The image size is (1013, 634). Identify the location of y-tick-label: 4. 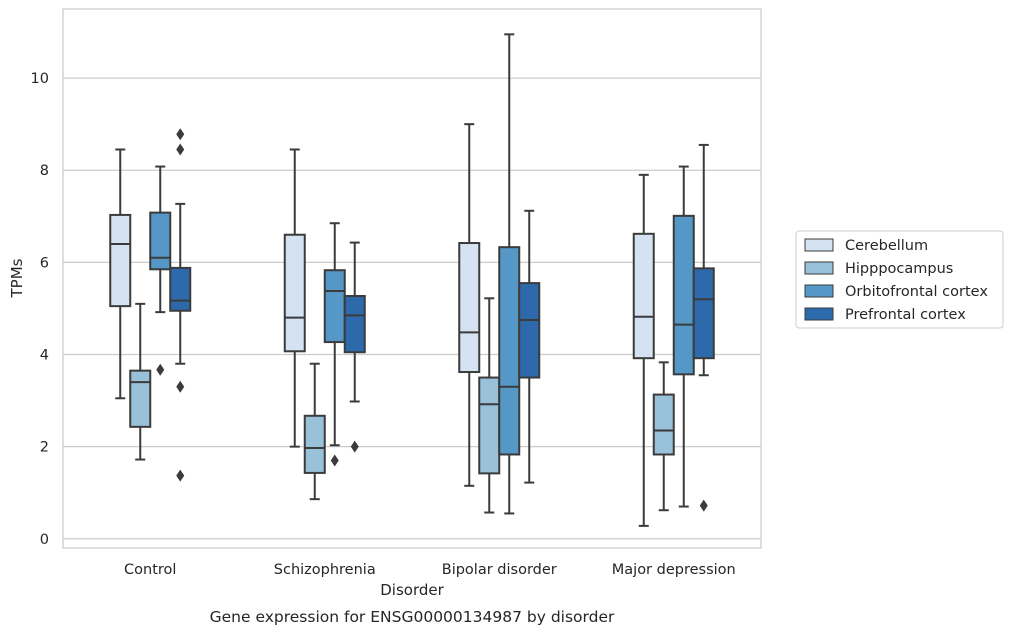
(44, 356).